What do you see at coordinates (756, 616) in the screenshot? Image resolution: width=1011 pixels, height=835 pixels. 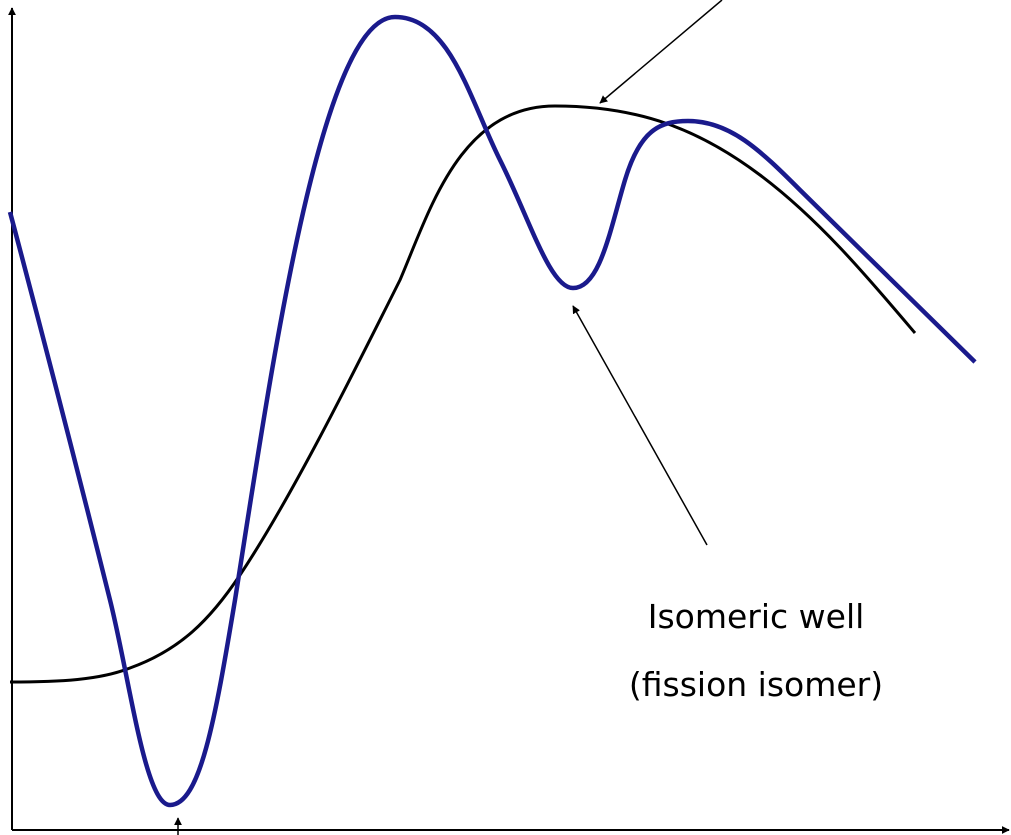 I see `annotation-line: Isomeric well` at bounding box center [756, 616].